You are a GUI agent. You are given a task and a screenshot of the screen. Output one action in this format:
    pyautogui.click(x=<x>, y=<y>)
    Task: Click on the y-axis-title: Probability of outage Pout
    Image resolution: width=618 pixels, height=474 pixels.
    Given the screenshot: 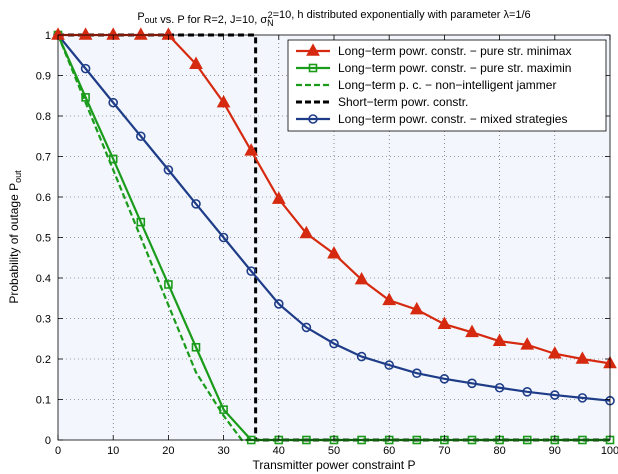 What is the action you would take?
    pyautogui.click(x=15, y=237)
    